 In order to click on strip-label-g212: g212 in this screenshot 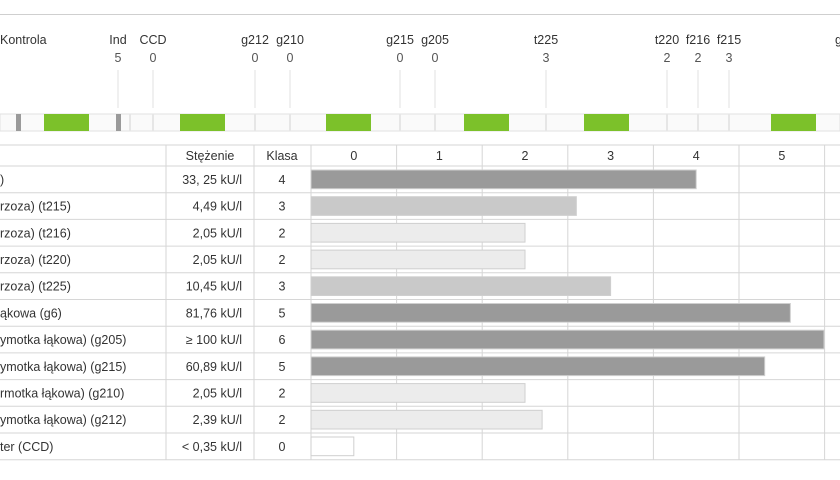, I will do `click(255, 40)`.